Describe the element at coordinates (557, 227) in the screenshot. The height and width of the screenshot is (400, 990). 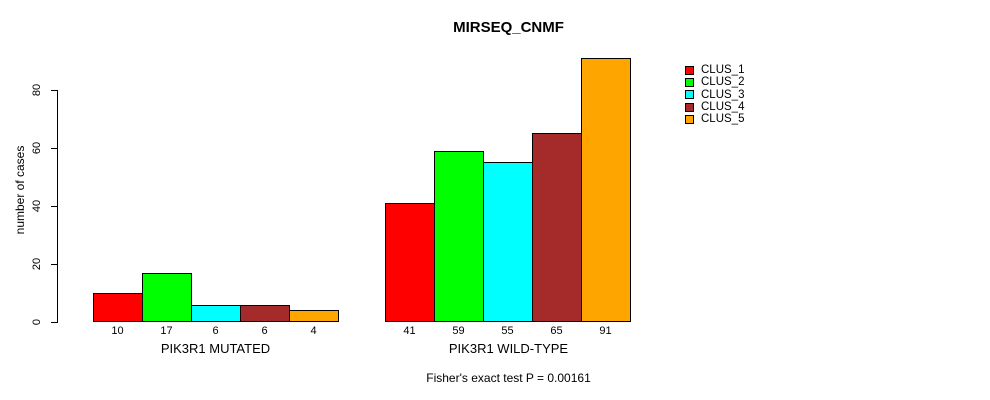
I see `bar-clus_4-pik3r1-wild-type` at that location.